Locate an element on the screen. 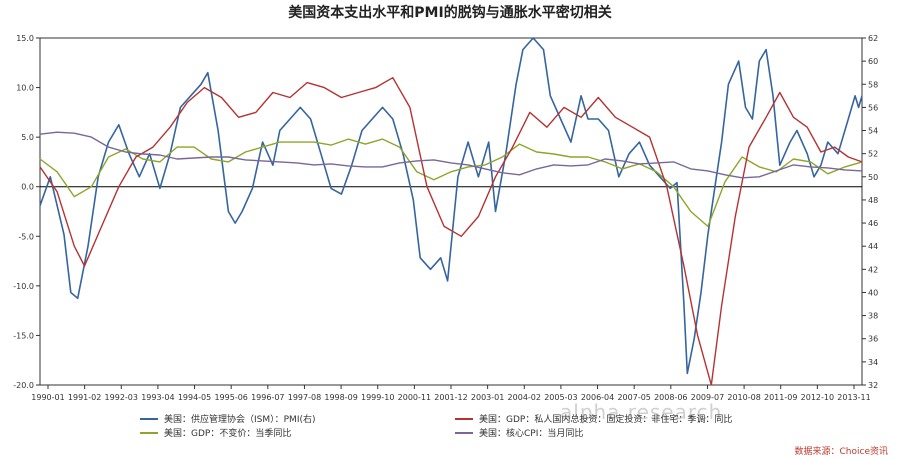 The height and width of the screenshot is (458, 900). x-tick-label: 2007-05 is located at coordinates (633, 397).